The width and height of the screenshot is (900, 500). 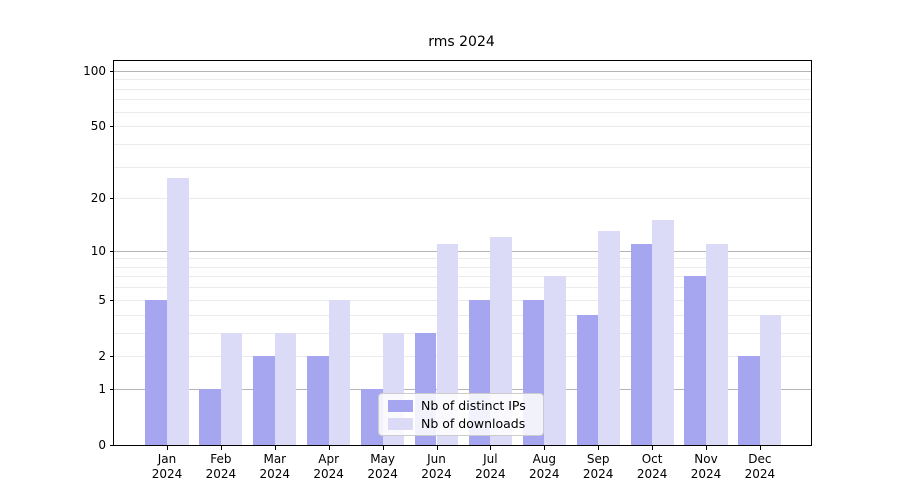 I want to click on y-tick-label: 100, so click(x=94, y=70).